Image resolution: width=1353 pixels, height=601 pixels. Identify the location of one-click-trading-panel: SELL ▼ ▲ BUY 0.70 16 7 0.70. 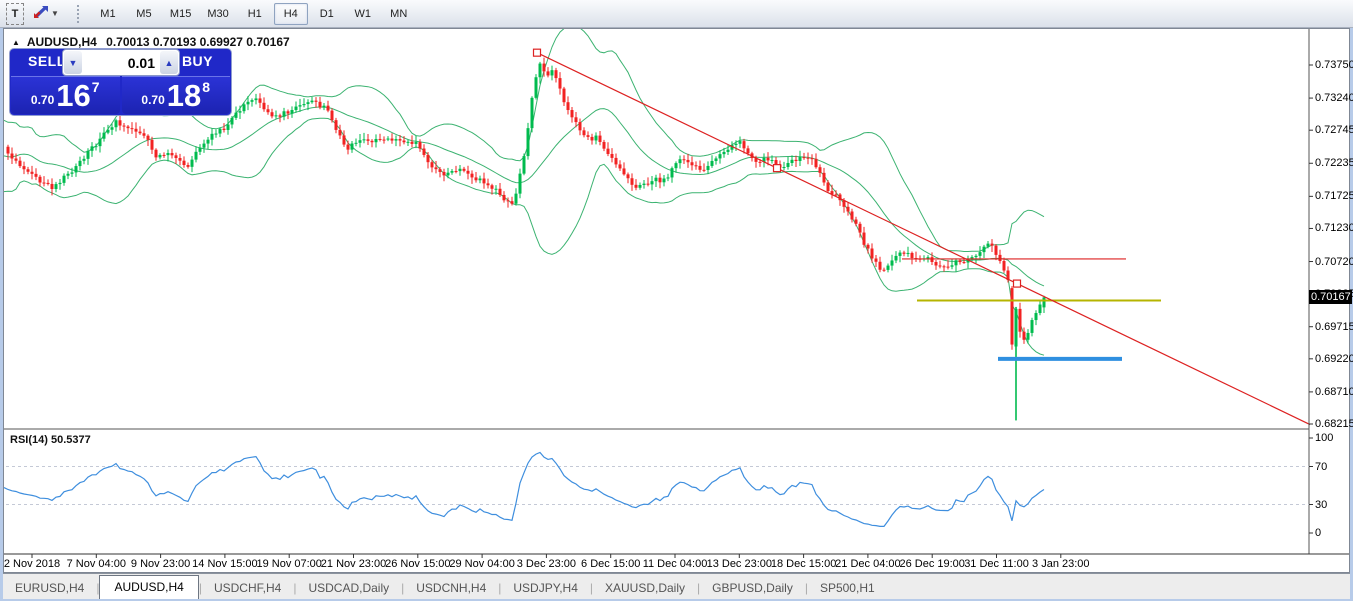
(120, 82).